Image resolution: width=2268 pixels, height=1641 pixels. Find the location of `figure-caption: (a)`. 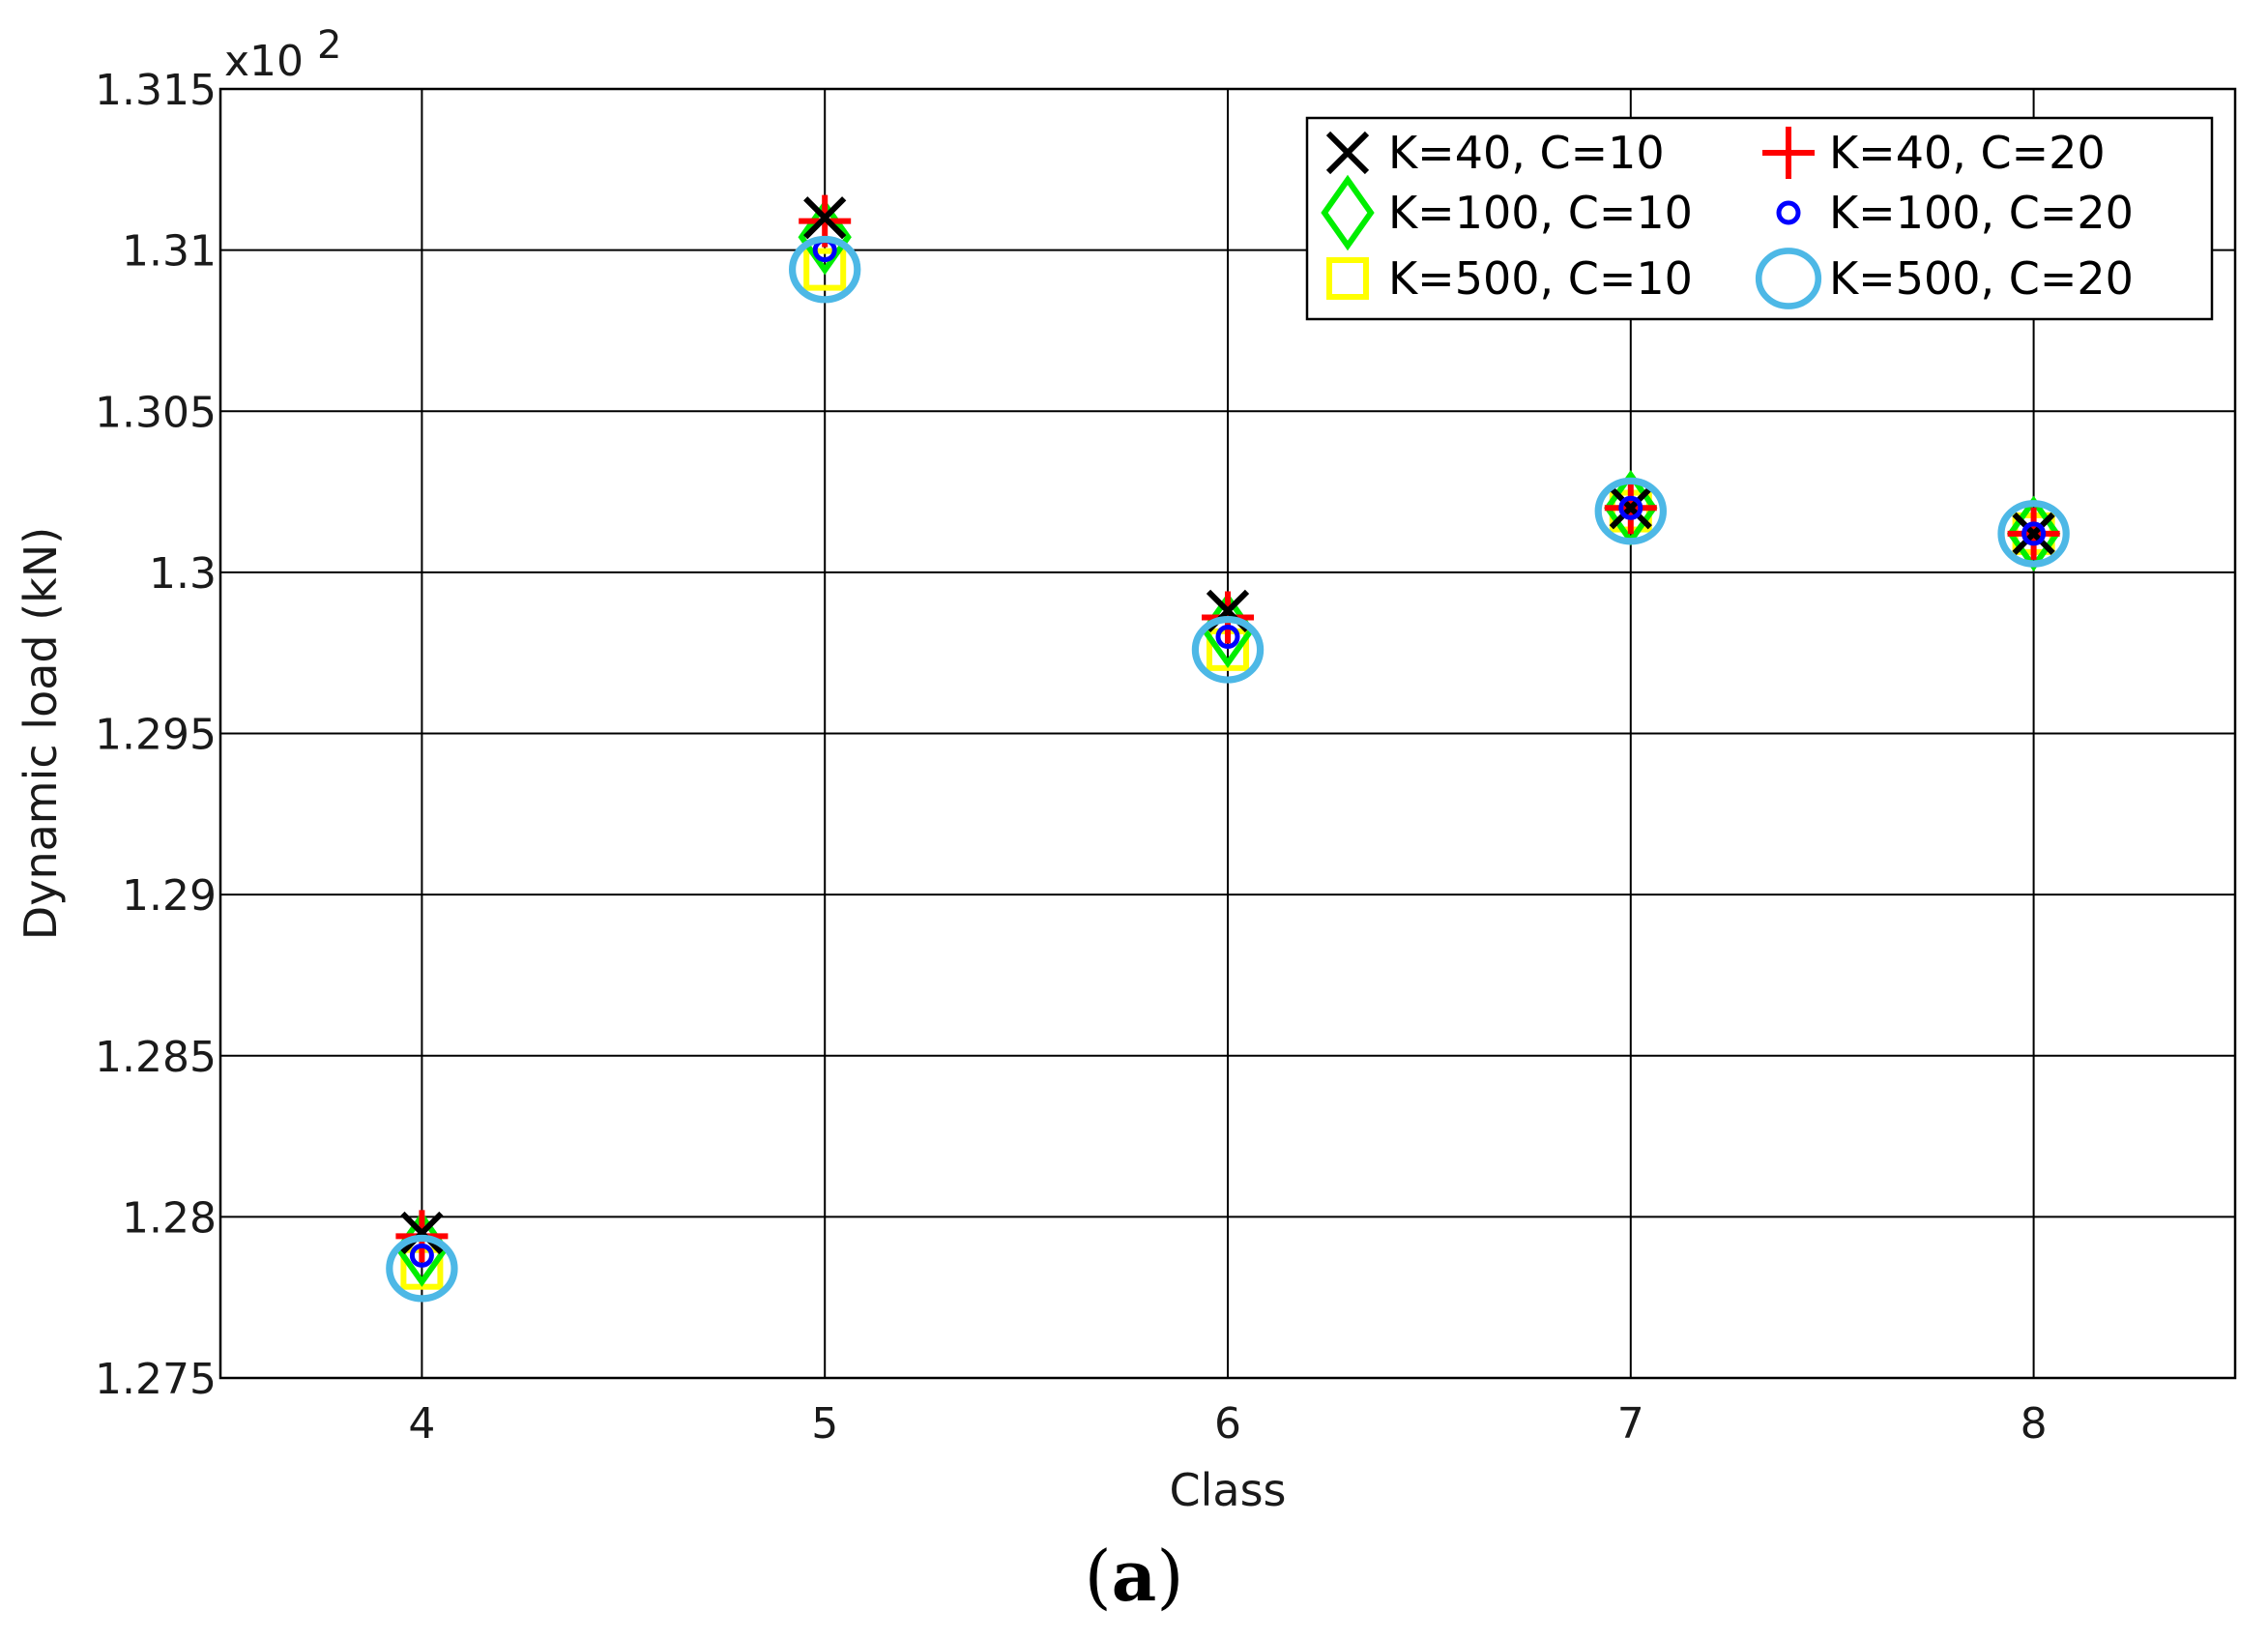

figure-caption: (a) is located at coordinates (1134, 1576).